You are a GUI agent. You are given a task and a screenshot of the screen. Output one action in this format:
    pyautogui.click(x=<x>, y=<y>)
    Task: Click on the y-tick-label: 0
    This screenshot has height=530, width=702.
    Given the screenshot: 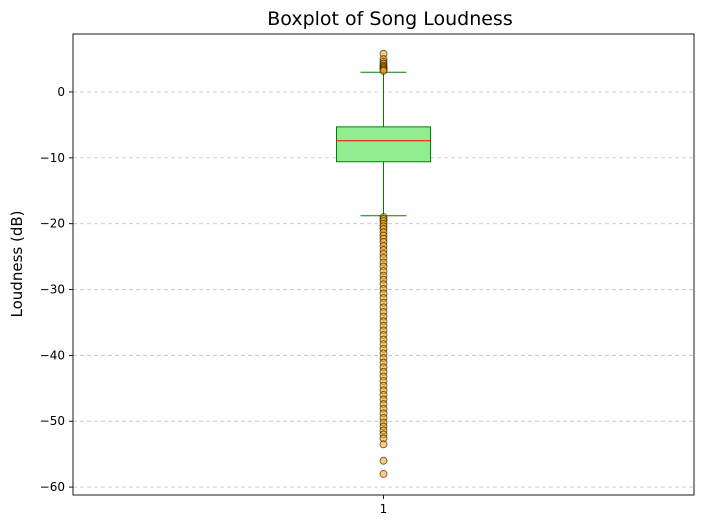 What is the action you would take?
    pyautogui.click(x=61, y=92)
    